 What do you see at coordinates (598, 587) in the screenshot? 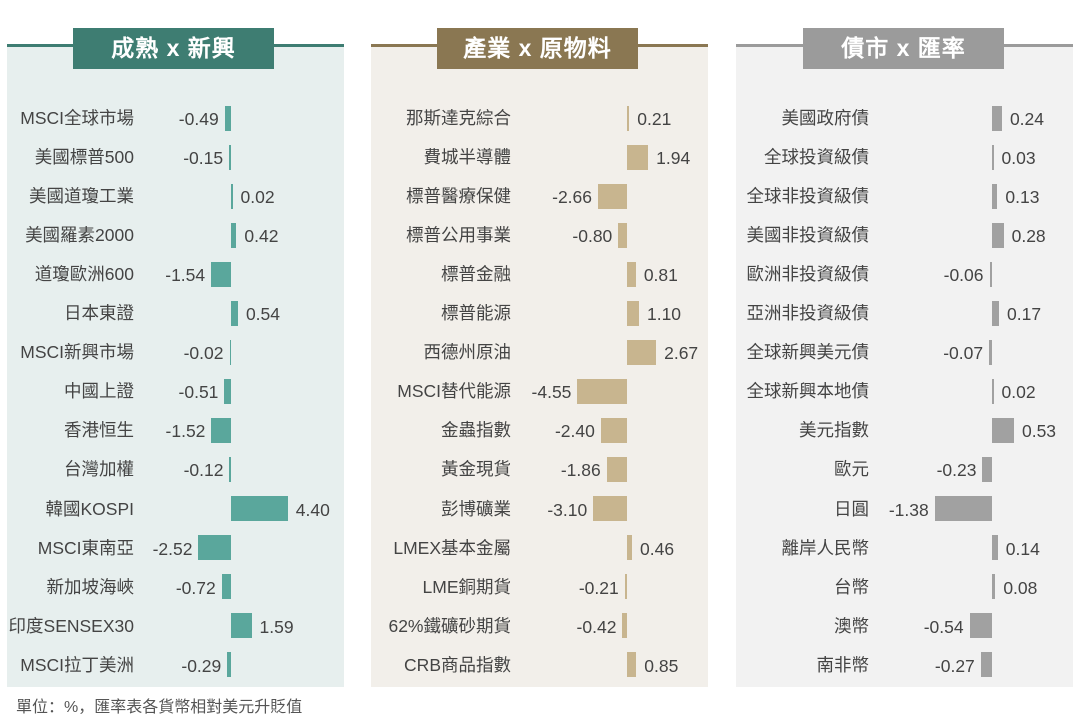
I see `value-label: -0.21` at bounding box center [598, 587].